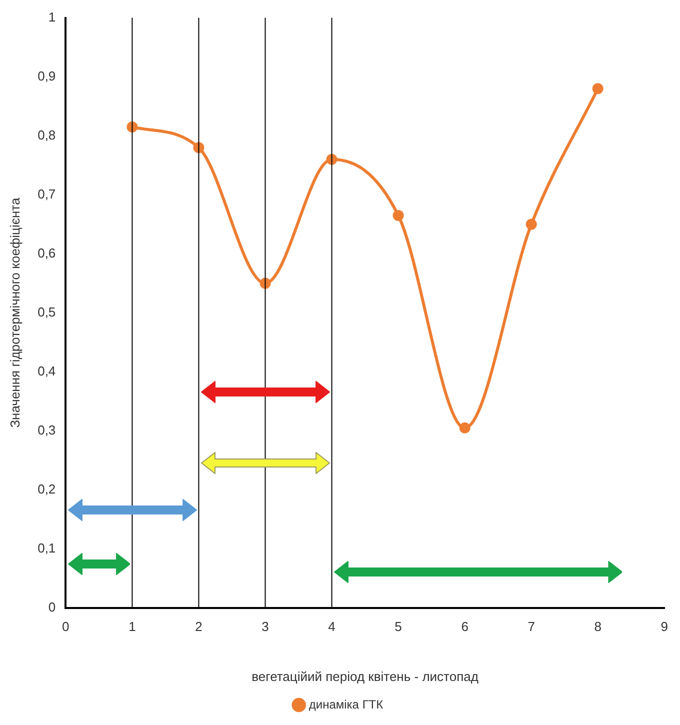  I want to click on x-tick-label: 4, so click(332, 626).